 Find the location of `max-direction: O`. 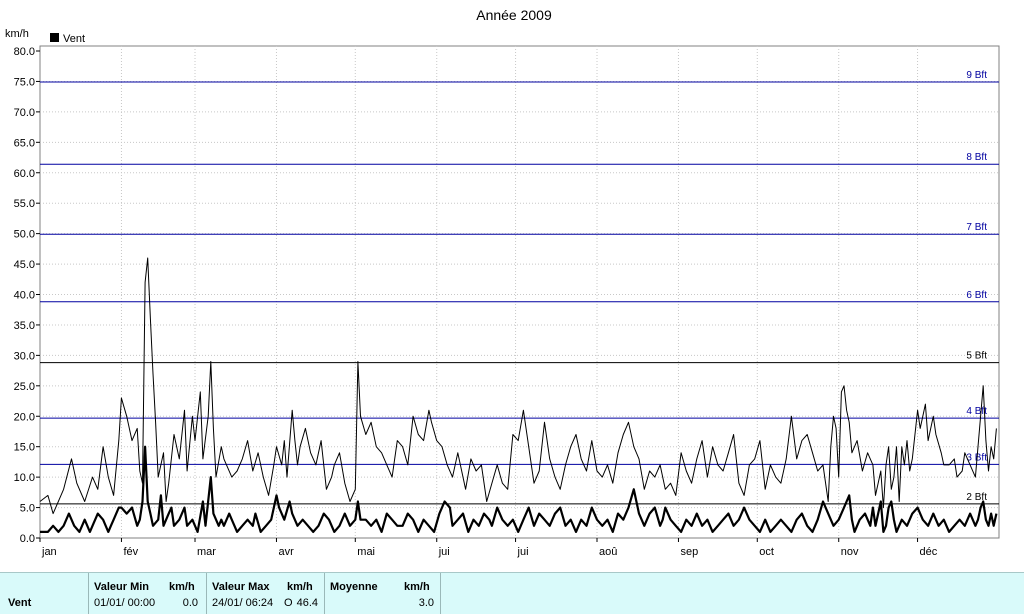

max-direction: O is located at coordinates (288, 603).